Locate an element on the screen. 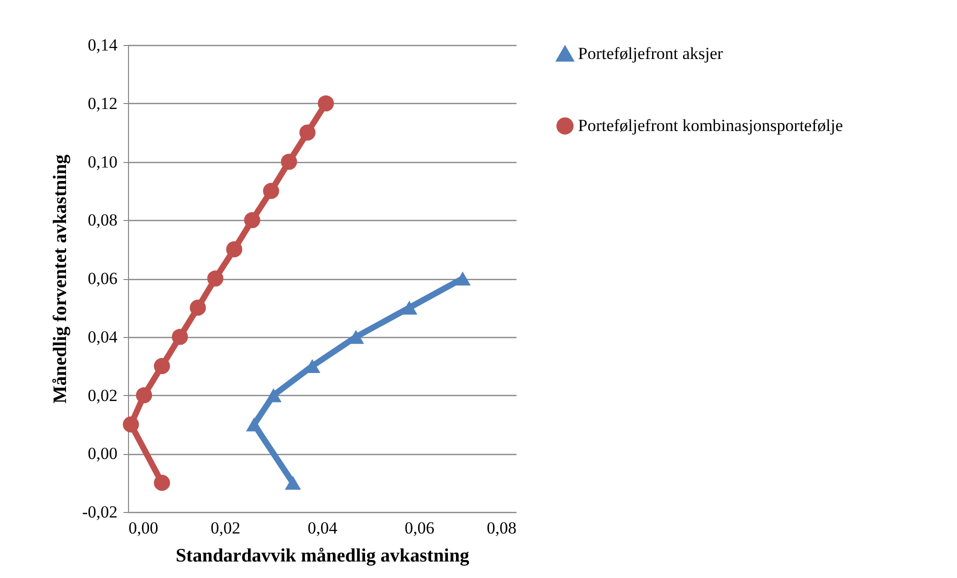 The height and width of the screenshot is (578, 957). y-tick-label: 0,10 is located at coordinates (103, 162).